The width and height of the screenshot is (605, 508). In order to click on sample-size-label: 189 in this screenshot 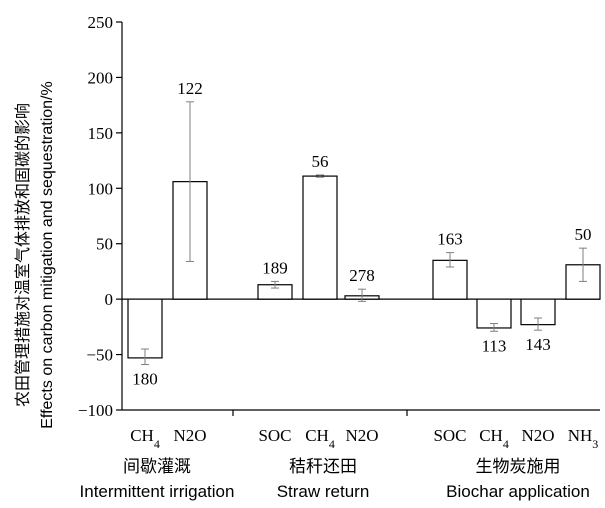, I will do `click(275, 267)`.